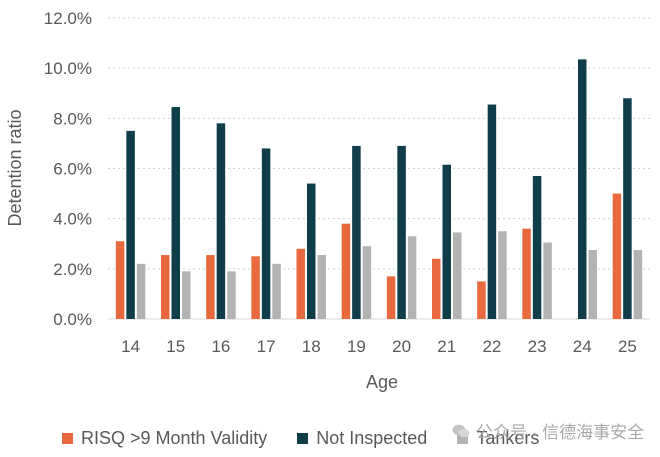 This screenshot has width=660, height=457. What do you see at coordinates (382, 382) in the screenshot?
I see `x-axis-title: Age` at bounding box center [382, 382].